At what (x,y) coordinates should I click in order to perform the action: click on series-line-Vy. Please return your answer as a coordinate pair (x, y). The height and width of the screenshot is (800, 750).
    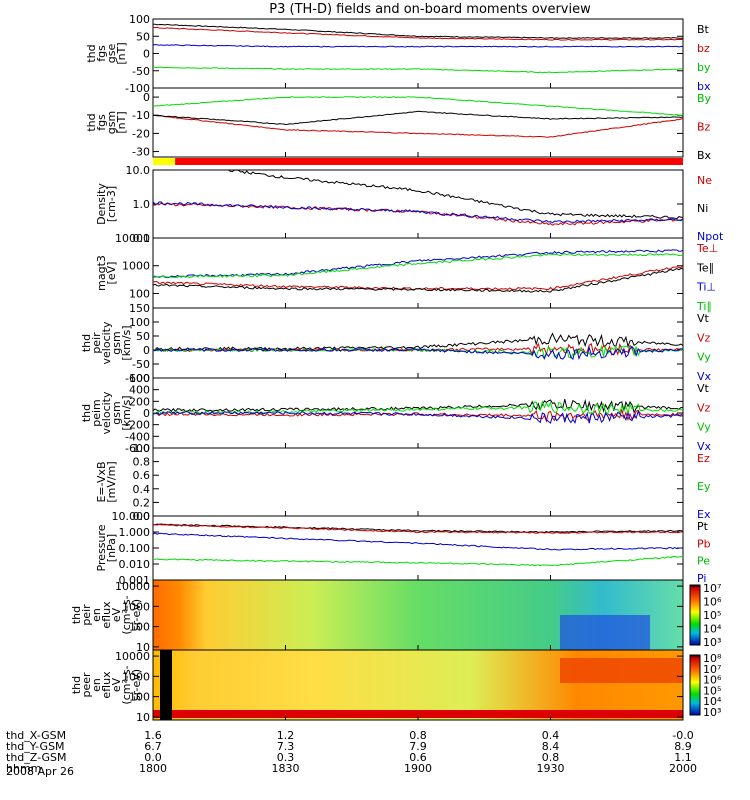
    Looking at the image, I should click on (418, 351).